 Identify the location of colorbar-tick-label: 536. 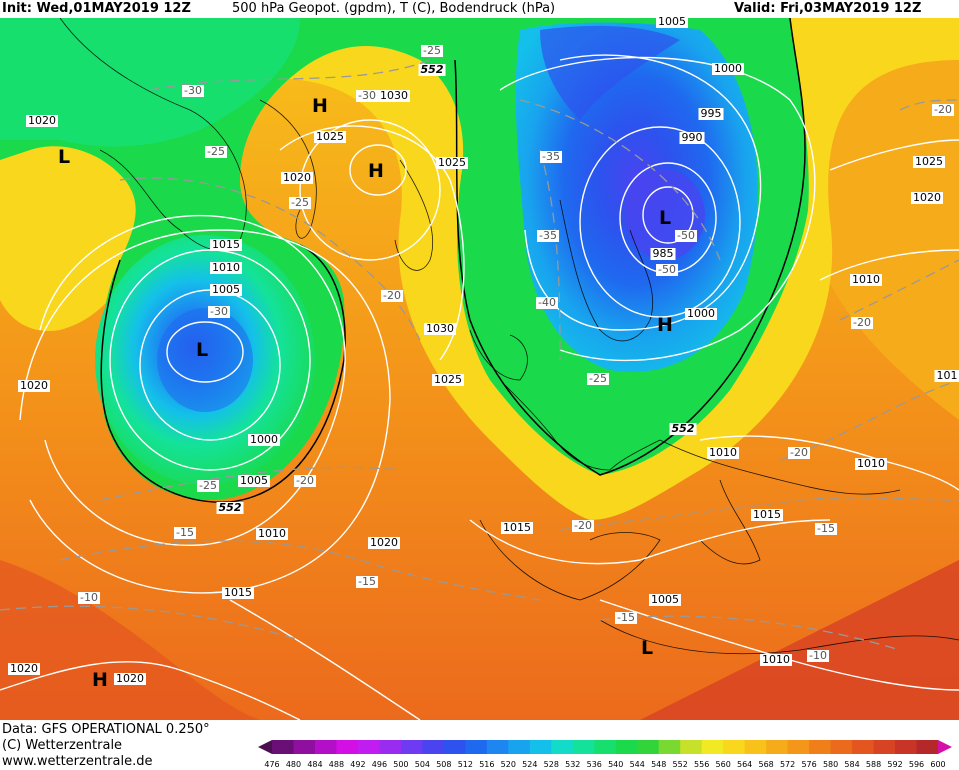
(594, 764).